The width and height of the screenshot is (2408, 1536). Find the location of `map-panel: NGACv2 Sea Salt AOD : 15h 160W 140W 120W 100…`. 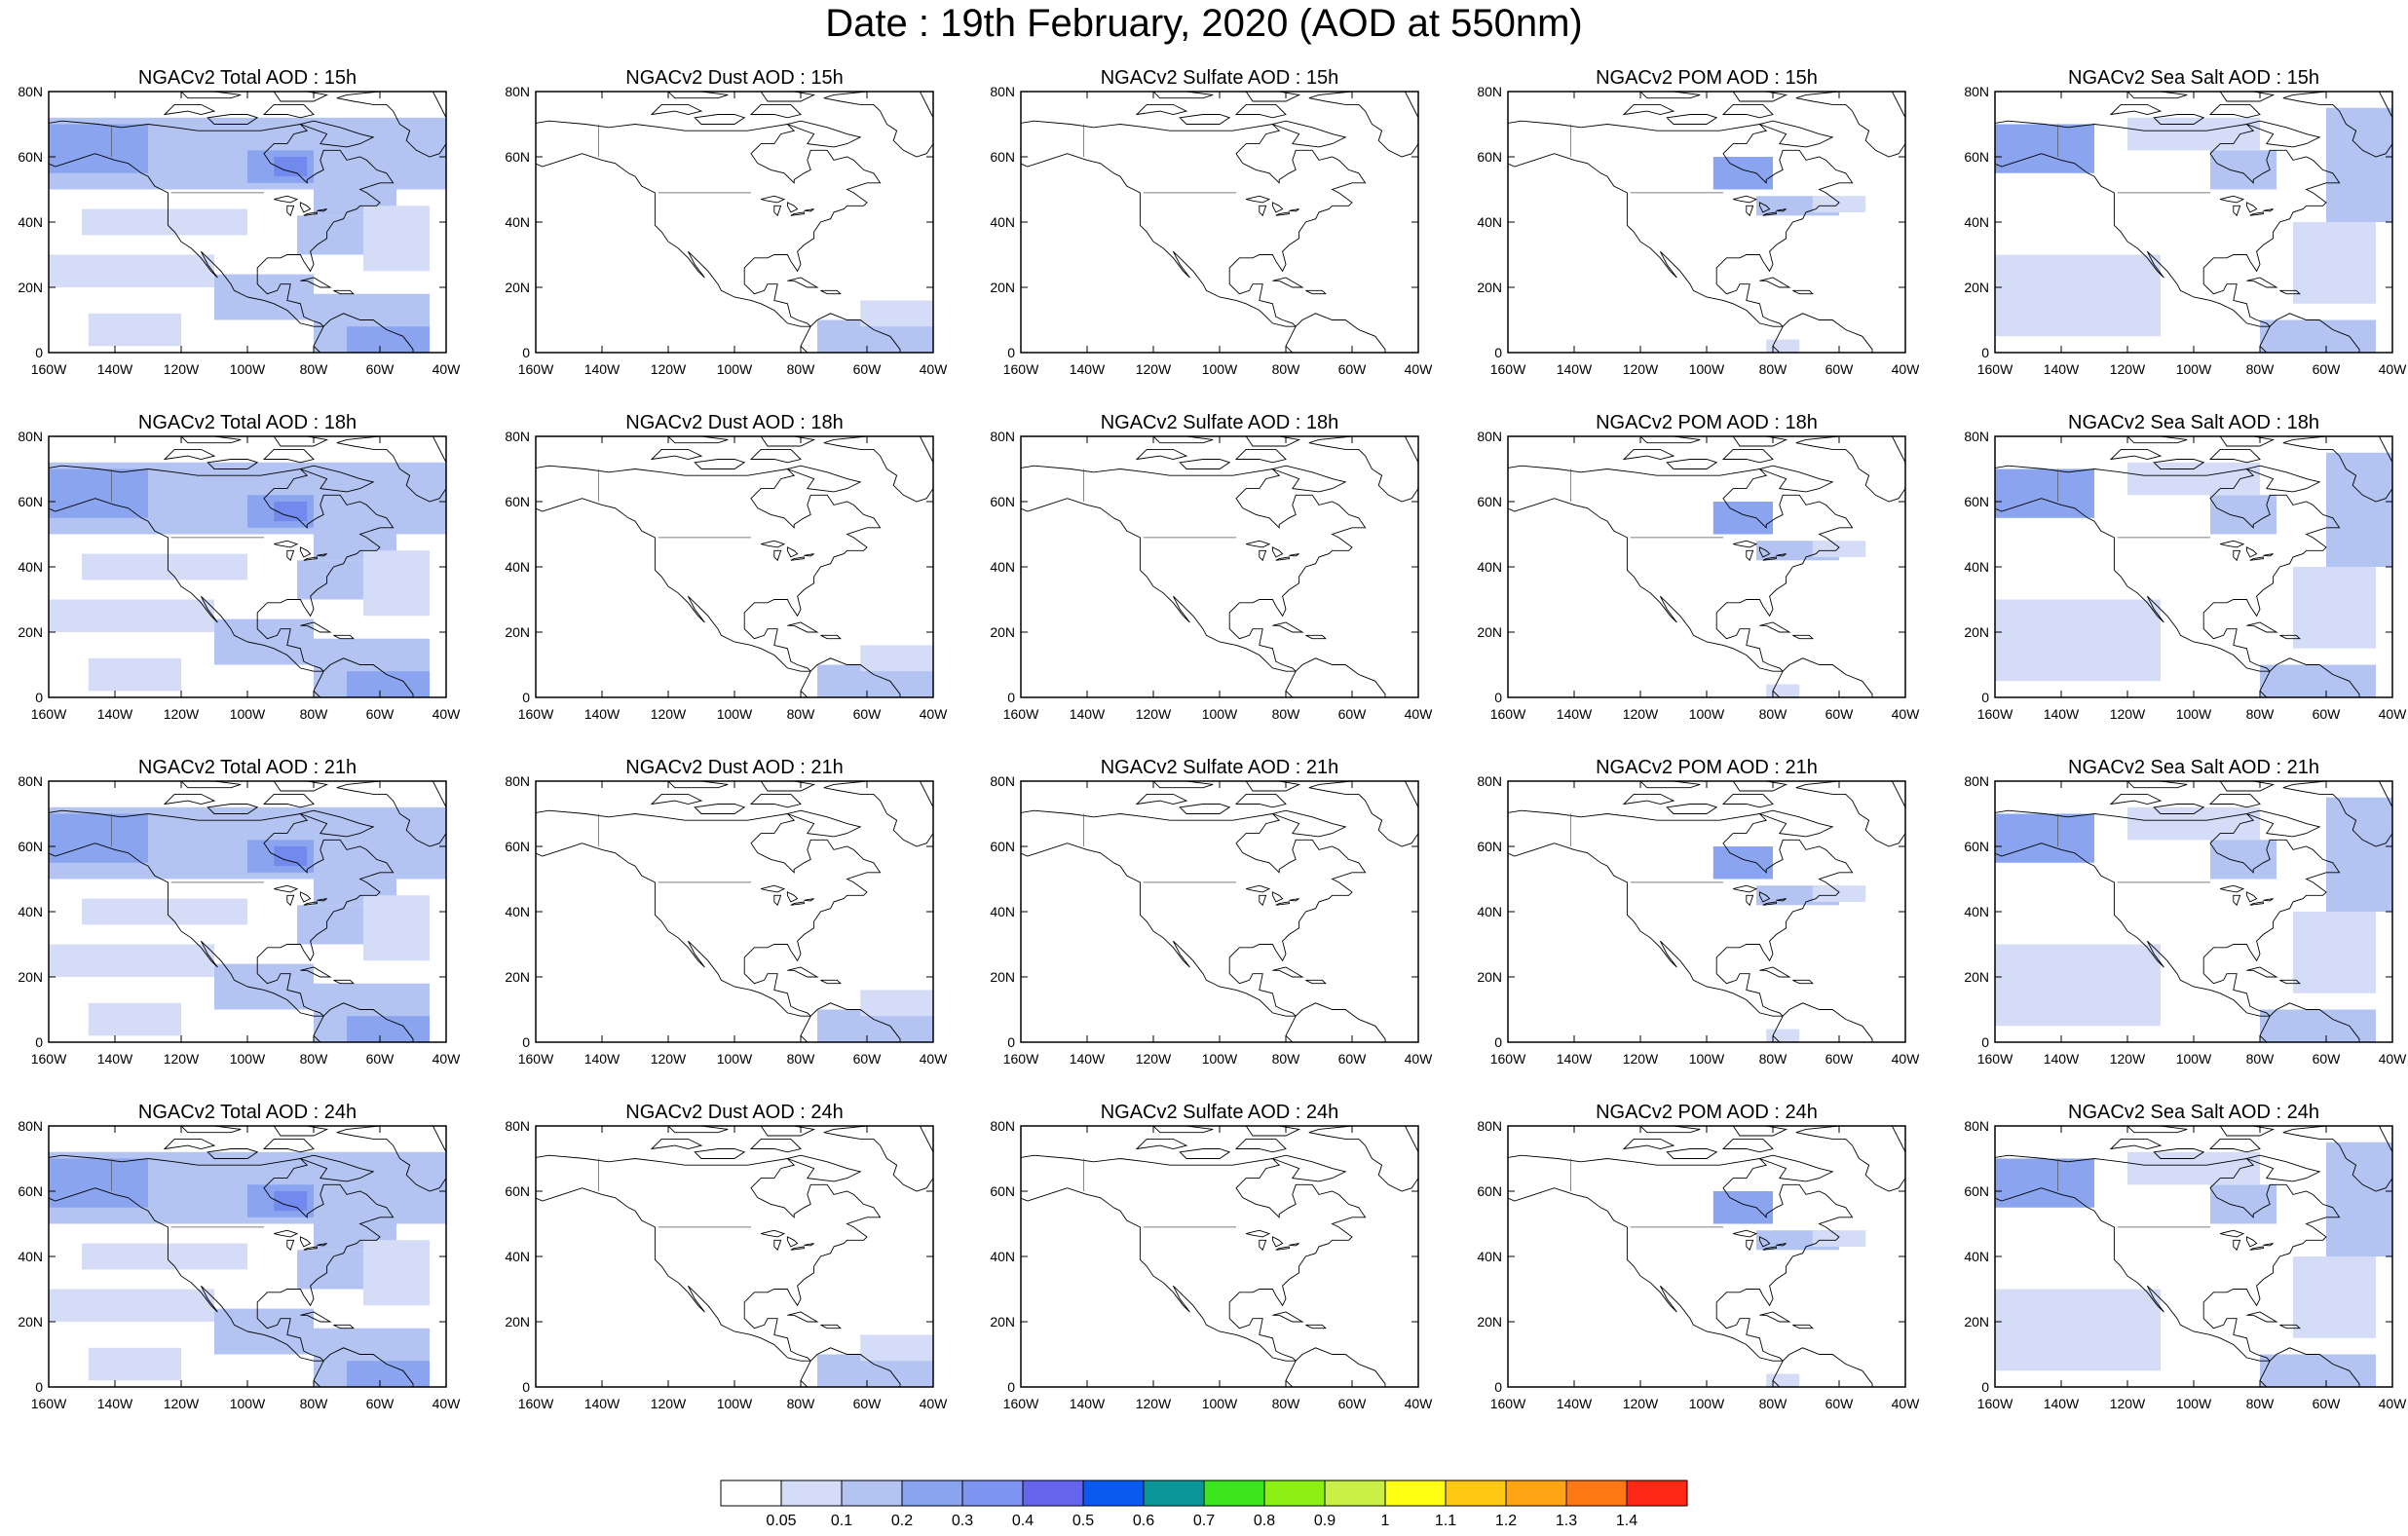

map-panel: NGACv2 Sea Salt AOD : 15h 160W 140W 120W 100… is located at coordinates (2186, 234).